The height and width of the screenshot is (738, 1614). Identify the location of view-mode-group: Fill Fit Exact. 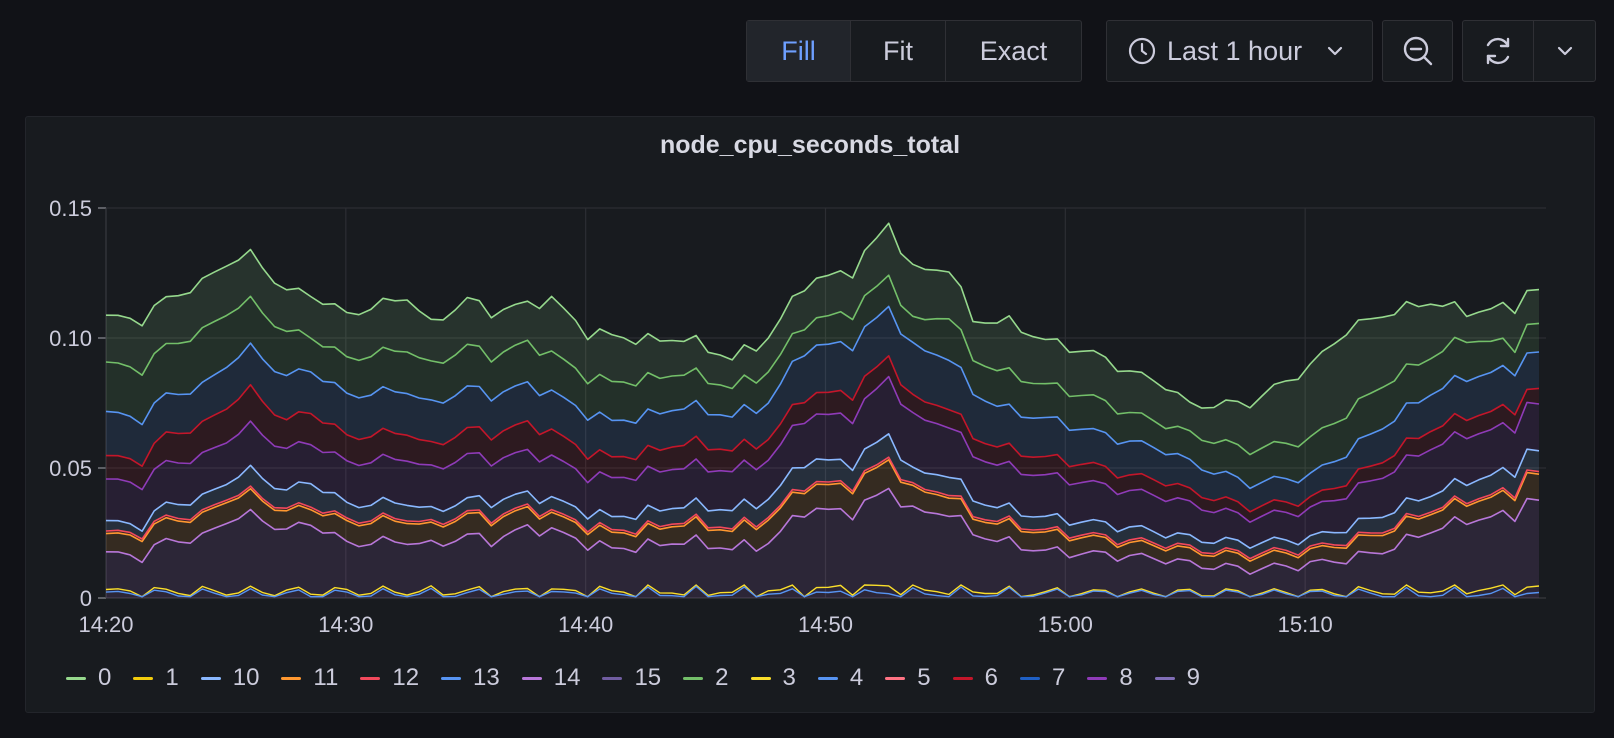
(914, 51).